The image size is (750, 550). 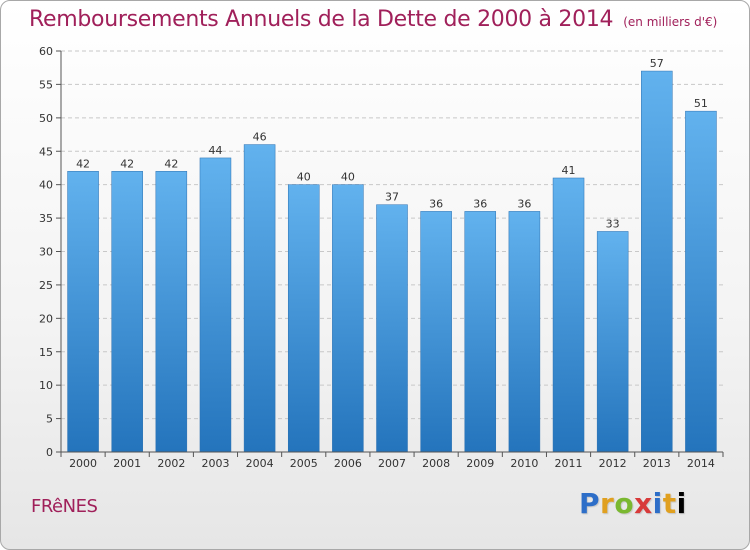 I want to click on brand-logo: Proxiti, so click(x=633, y=503).